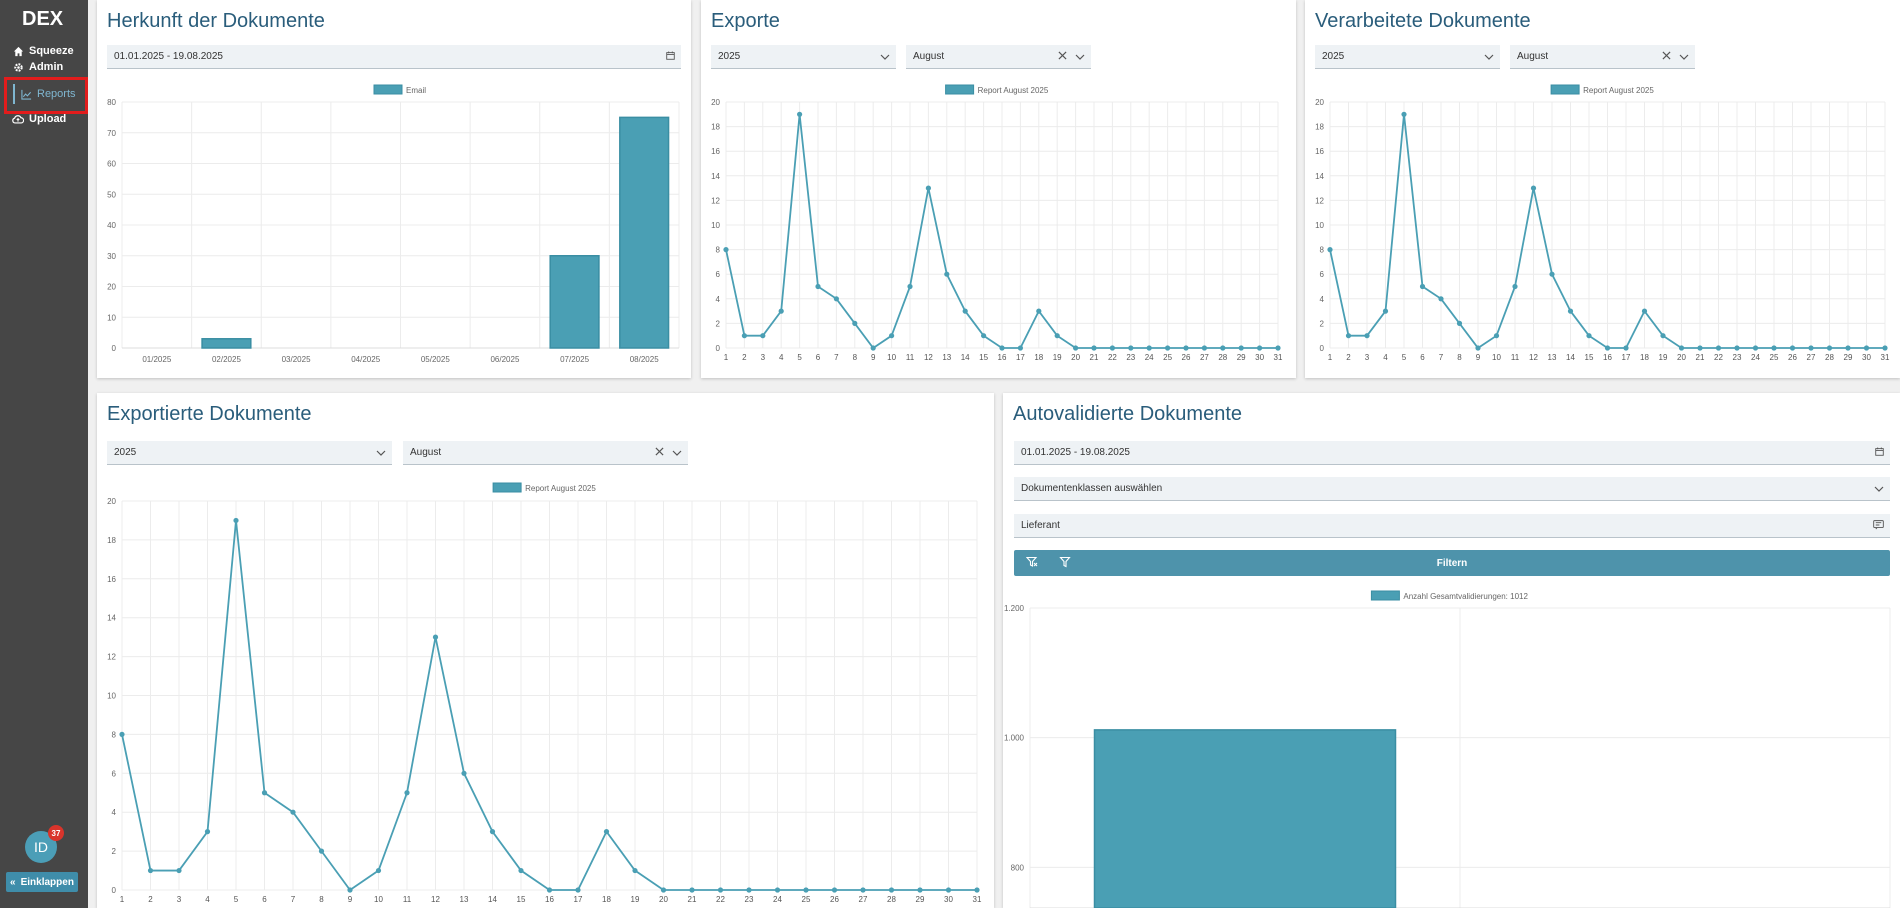 The height and width of the screenshot is (908, 1900). Describe the element at coordinates (51, 51) in the screenshot. I see `sidebar-item-label: Squeeze` at that location.